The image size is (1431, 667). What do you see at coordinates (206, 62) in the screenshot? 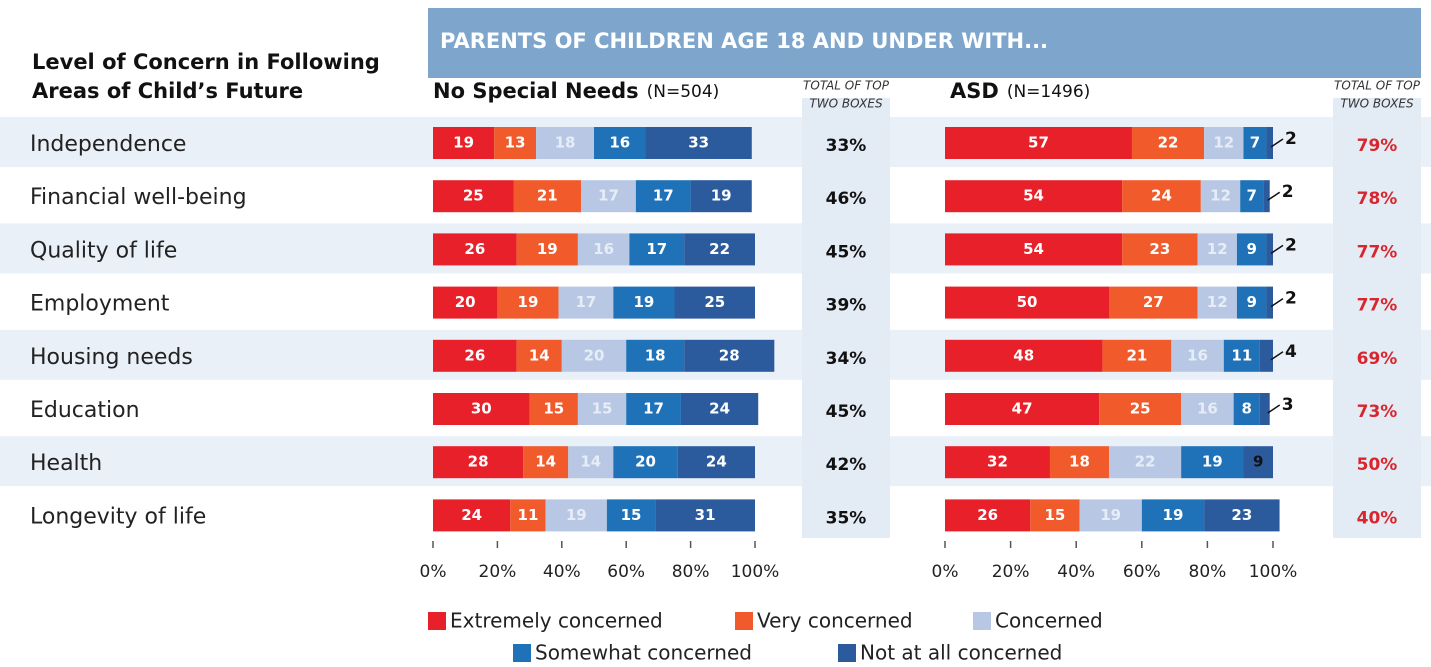
I see `header: Level of Concern in Following` at bounding box center [206, 62].